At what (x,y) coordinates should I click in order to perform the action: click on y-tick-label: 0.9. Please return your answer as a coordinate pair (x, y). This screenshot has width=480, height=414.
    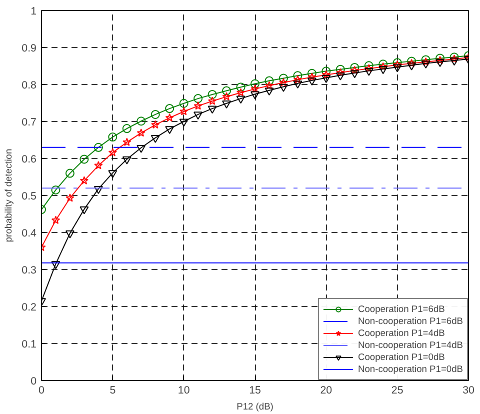
    Looking at the image, I should click on (29, 48).